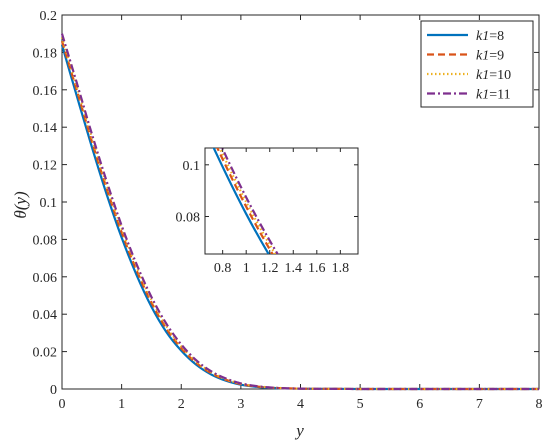 The width and height of the screenshot is (550, 443). Describe the element at coordinates (246, 268) in the screenshot. I see `inset-x-tick-label: 1` at that location.